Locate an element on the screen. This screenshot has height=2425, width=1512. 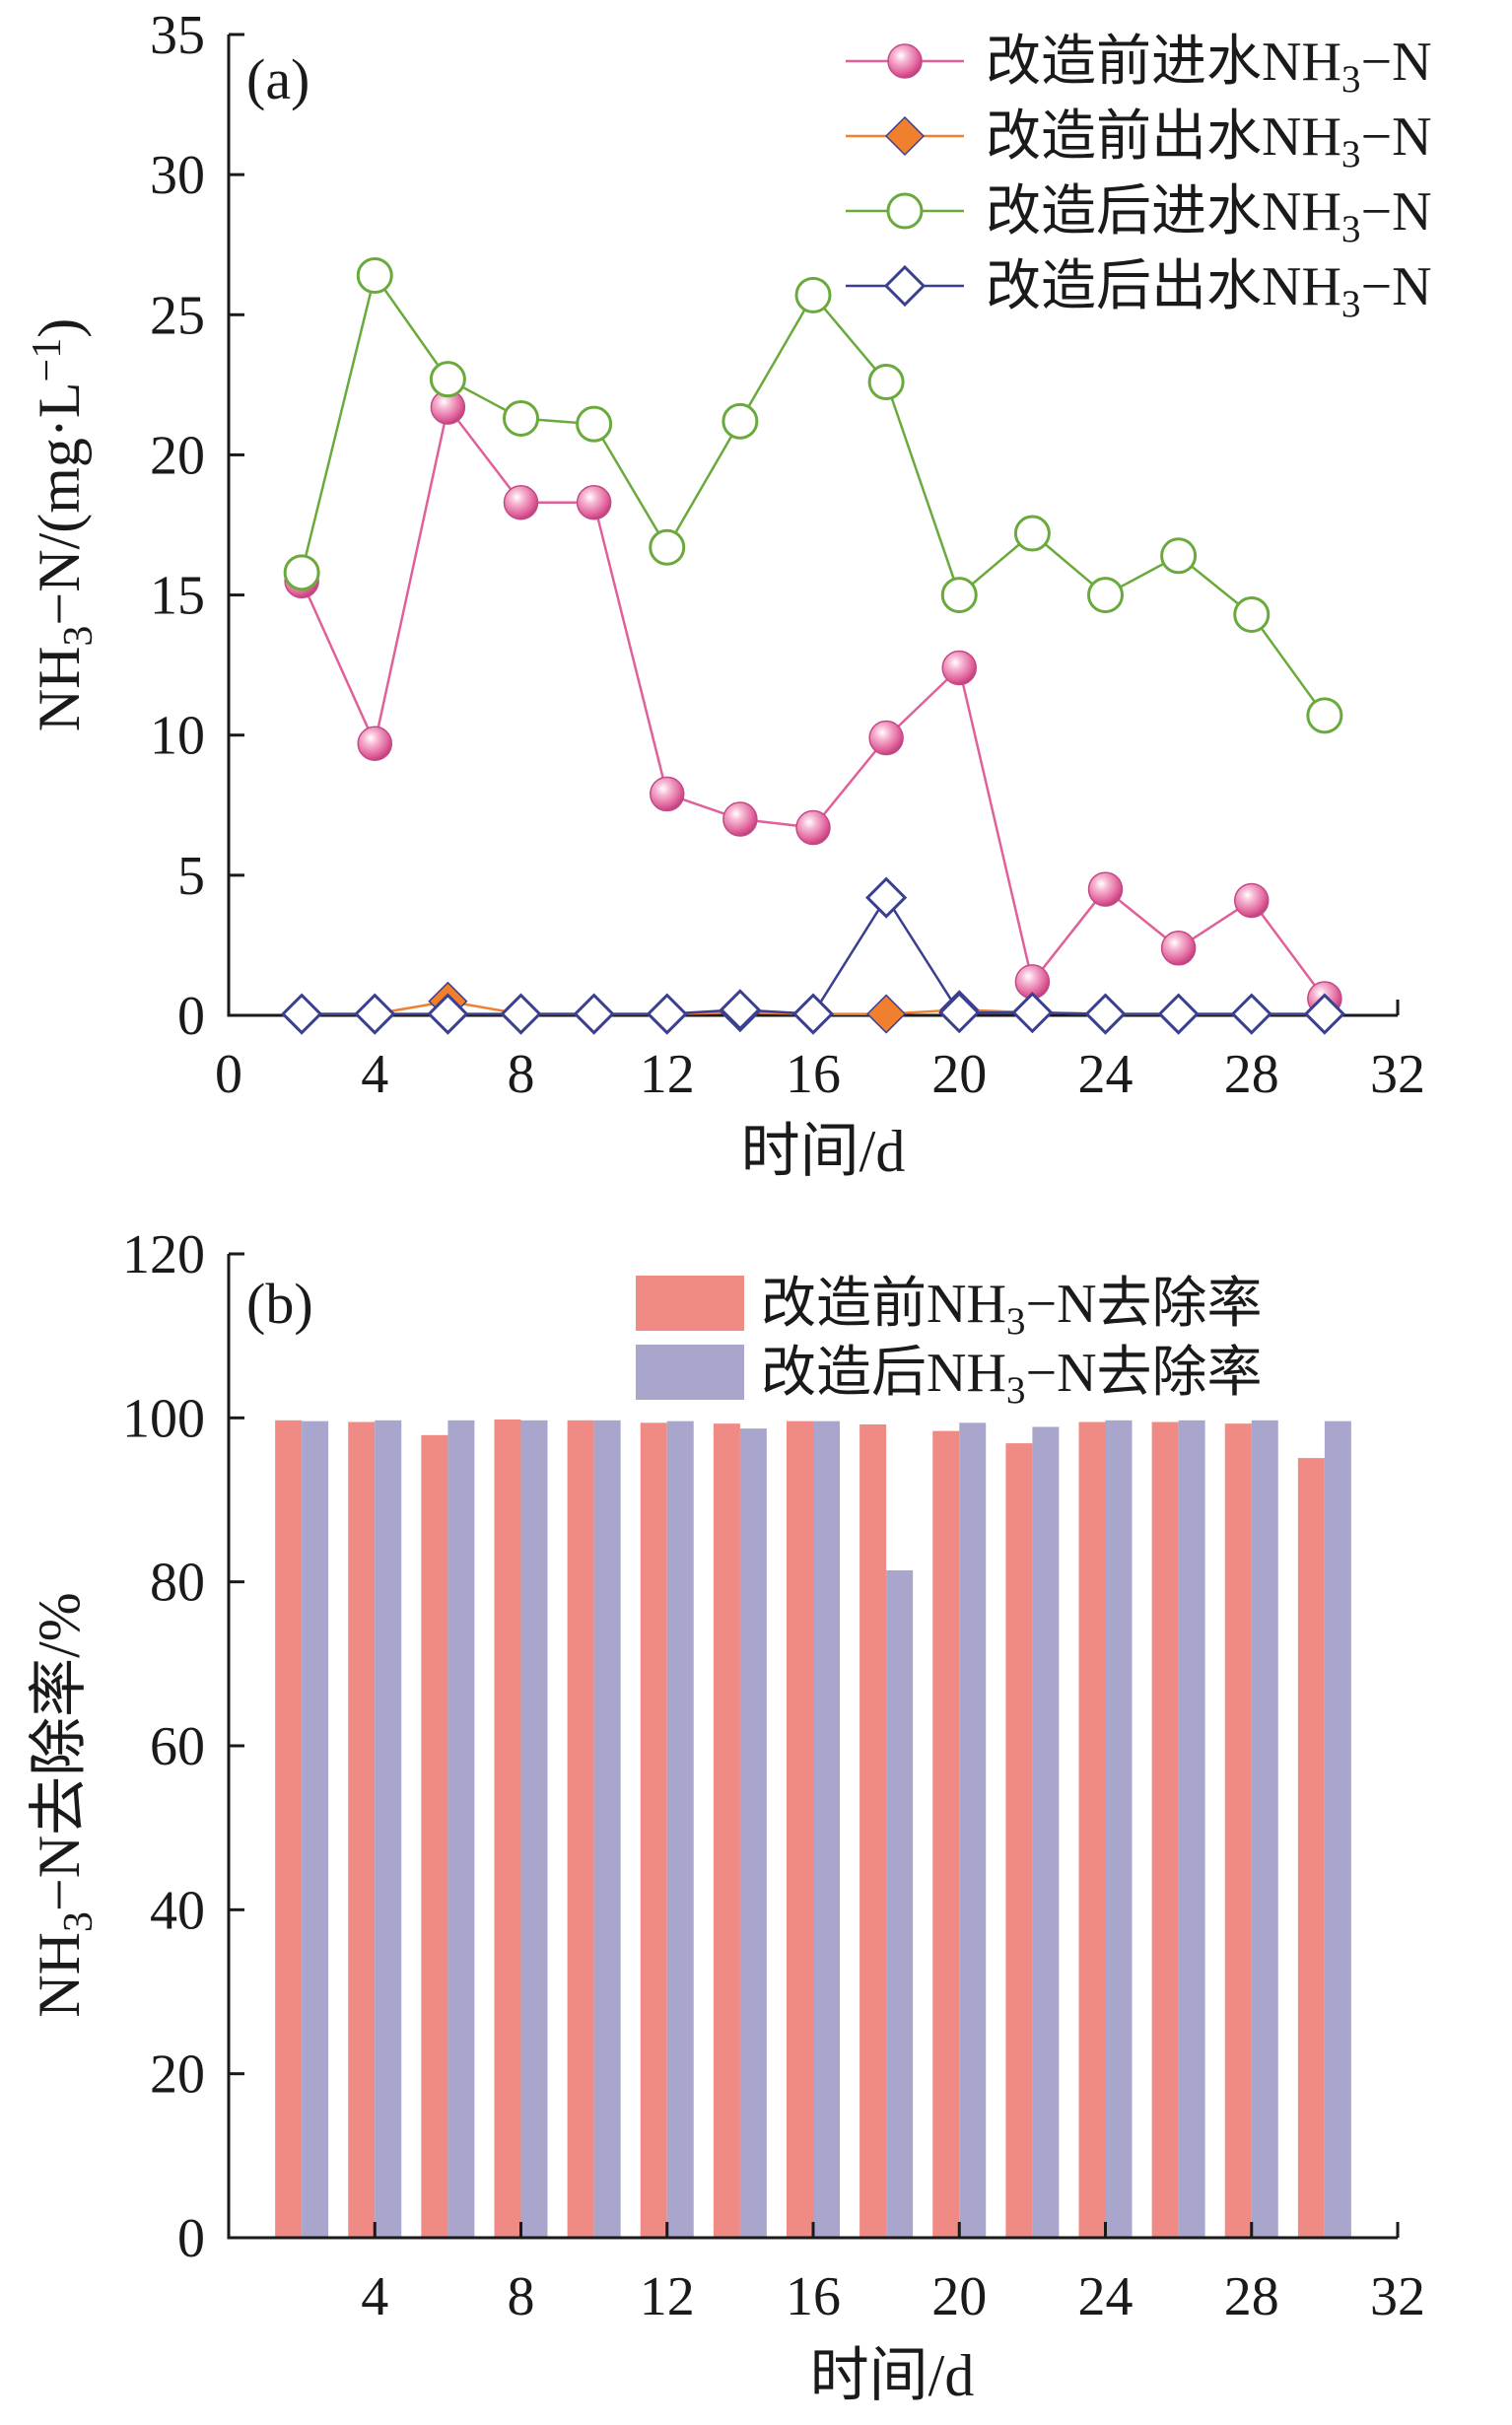
panel-b-x-tick-label: 8 is located at coordinates (522, 2296).